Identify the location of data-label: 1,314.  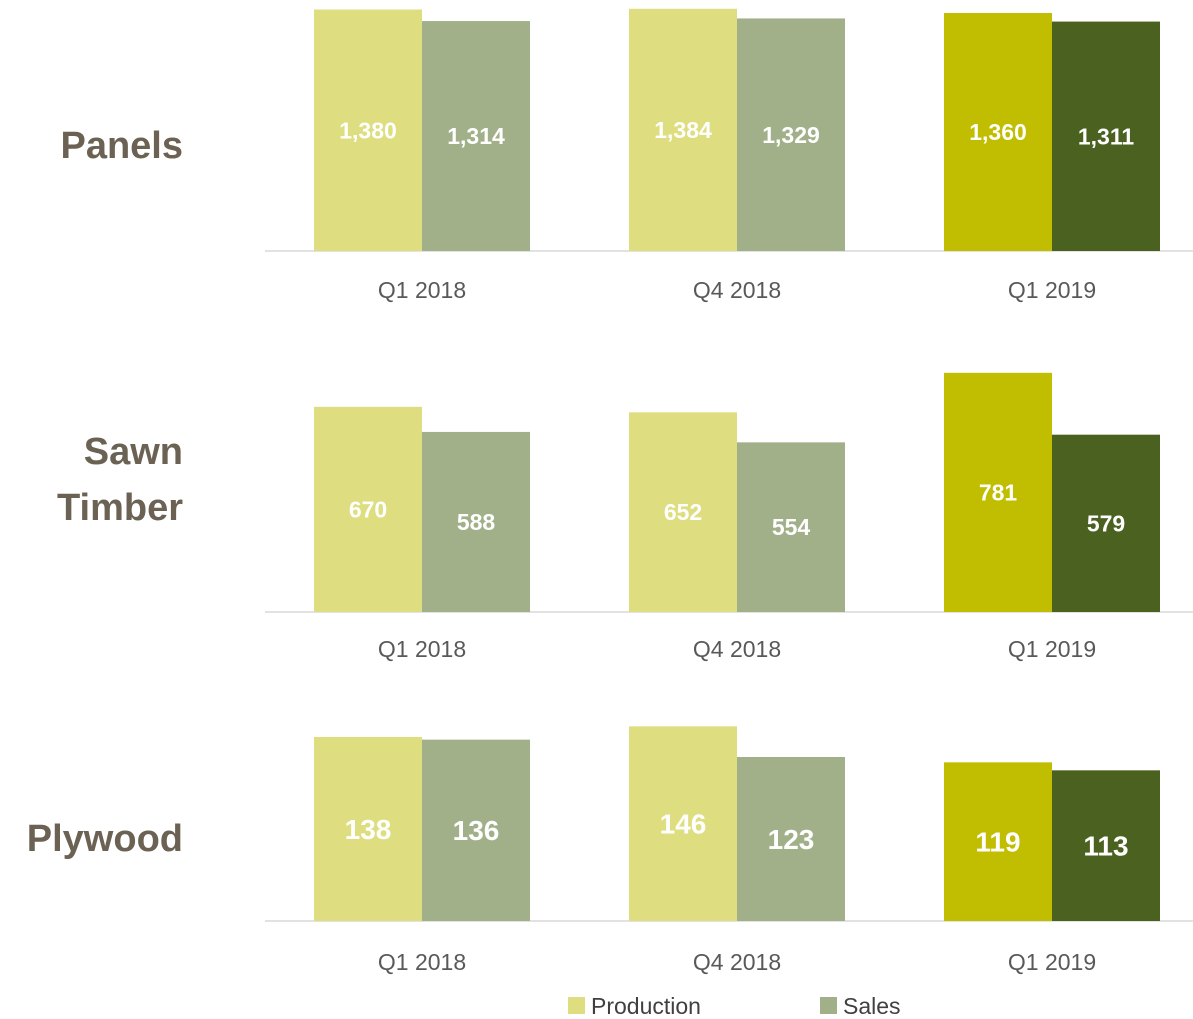
(476, 136).